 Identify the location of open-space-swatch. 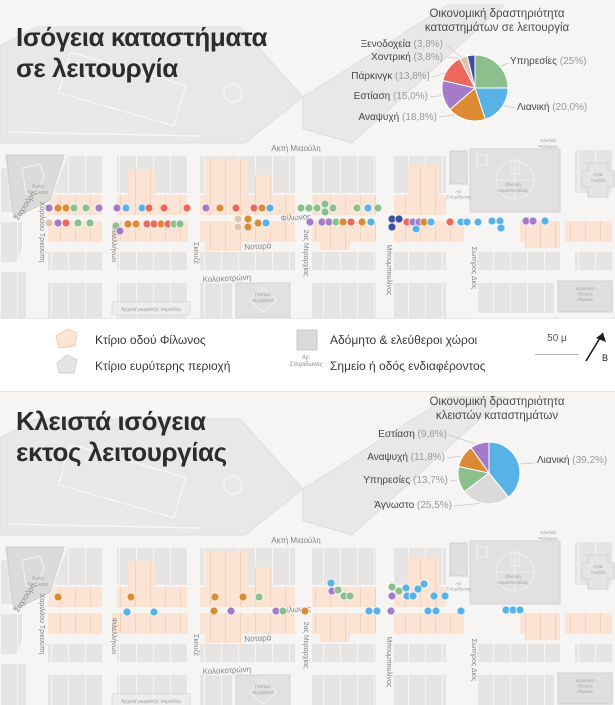
(307, 340).